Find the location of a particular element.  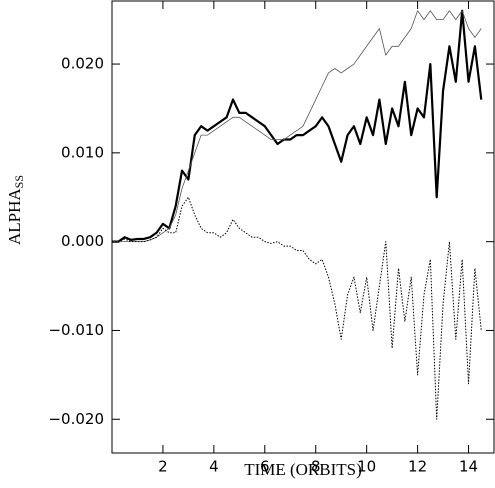

x-axis-label: TIME (ORBITS) is located at coordinates (303, 469).